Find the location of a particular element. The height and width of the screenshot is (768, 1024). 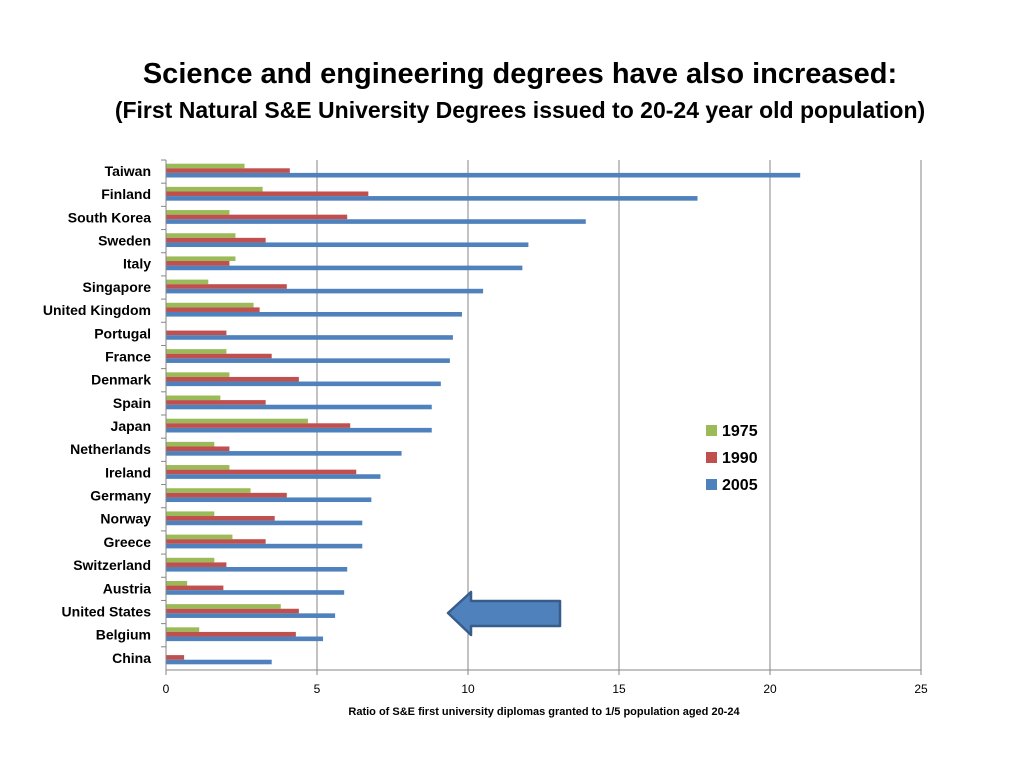

category-label: Netherlands is located at coordinates (110, 449).